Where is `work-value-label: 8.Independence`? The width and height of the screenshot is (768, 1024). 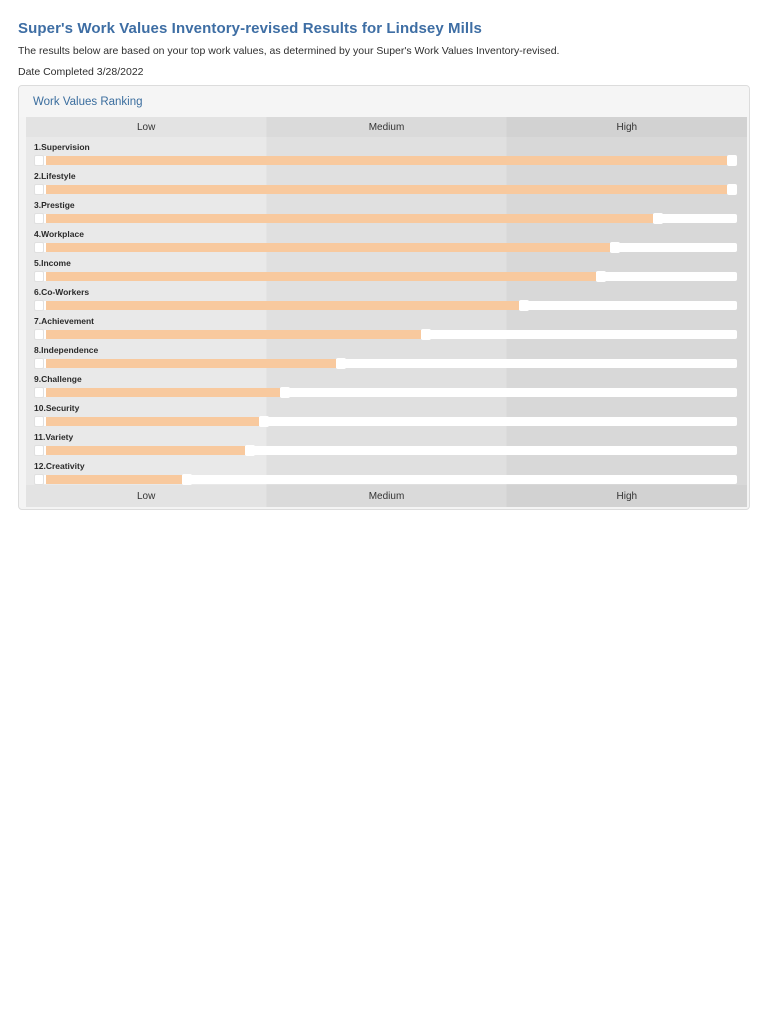
work-value-label: 8.Independence is located at coordinates (66, 350).